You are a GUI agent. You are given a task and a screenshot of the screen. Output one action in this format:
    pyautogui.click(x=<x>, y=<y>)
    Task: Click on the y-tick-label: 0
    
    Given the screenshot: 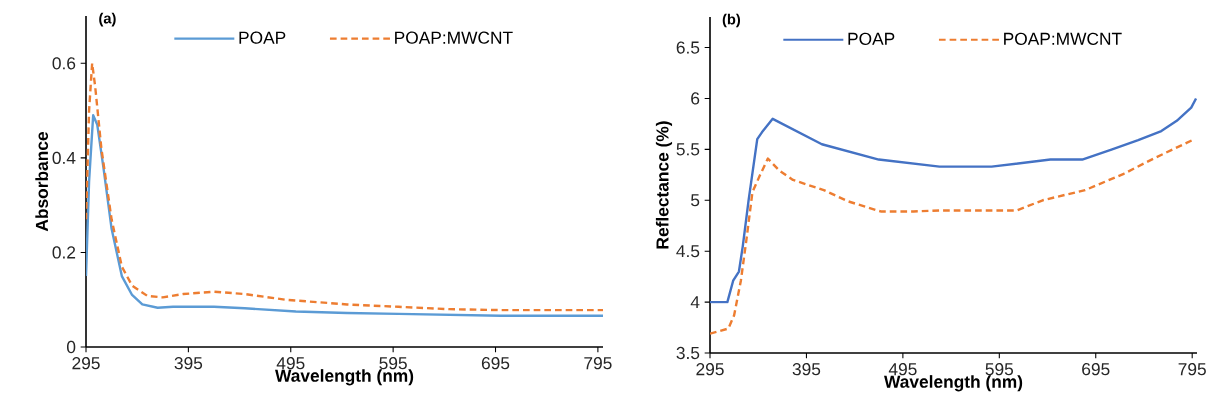 What is the action you would take?
    pyautogui.click(x=71, y=347)
    